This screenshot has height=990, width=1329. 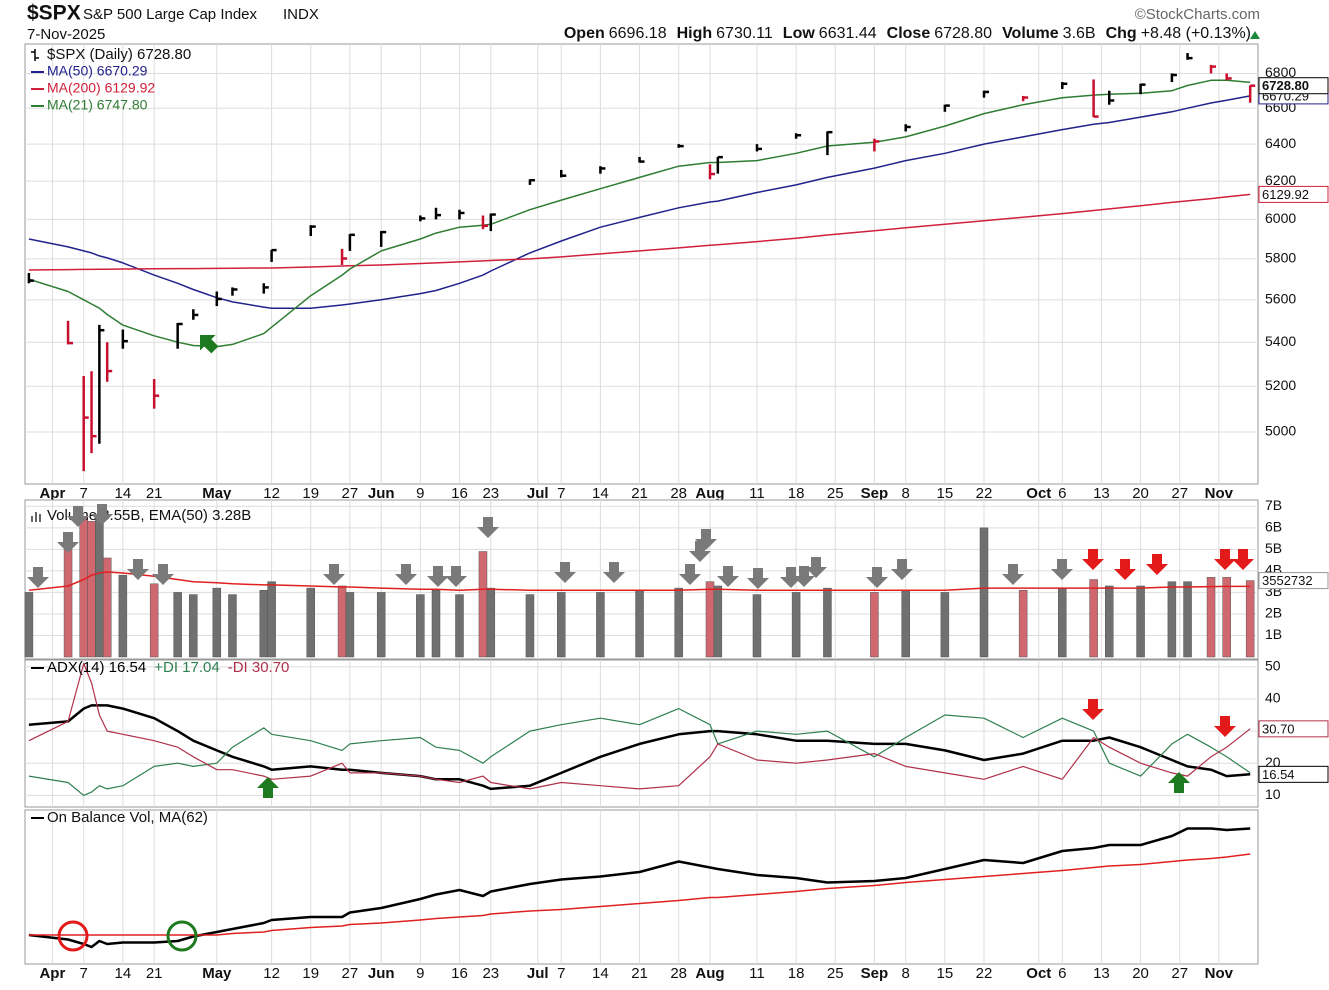 I want to click on x-tick-label: 12, so click(x=271, y=973).